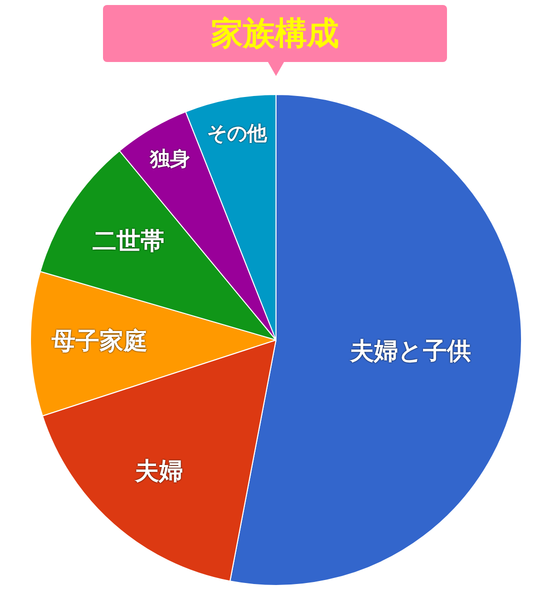 This screenshot has height=600, width=550. What do you see at coordinates (159, 470) in the screenshot?
I see `slice-label: 夫婦` at bounding box center [159, 470].